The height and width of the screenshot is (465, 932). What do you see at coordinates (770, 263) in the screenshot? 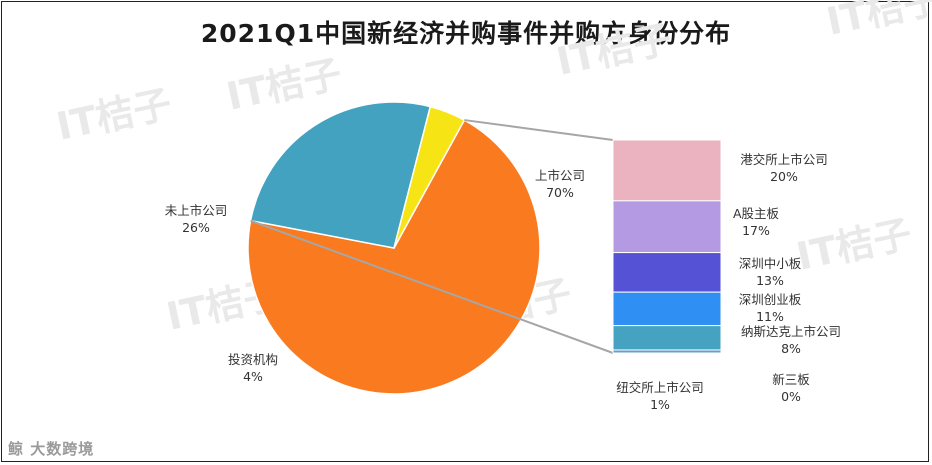
I see `bar-label-2: 深圳中小板` at bounding box center [770, 263].